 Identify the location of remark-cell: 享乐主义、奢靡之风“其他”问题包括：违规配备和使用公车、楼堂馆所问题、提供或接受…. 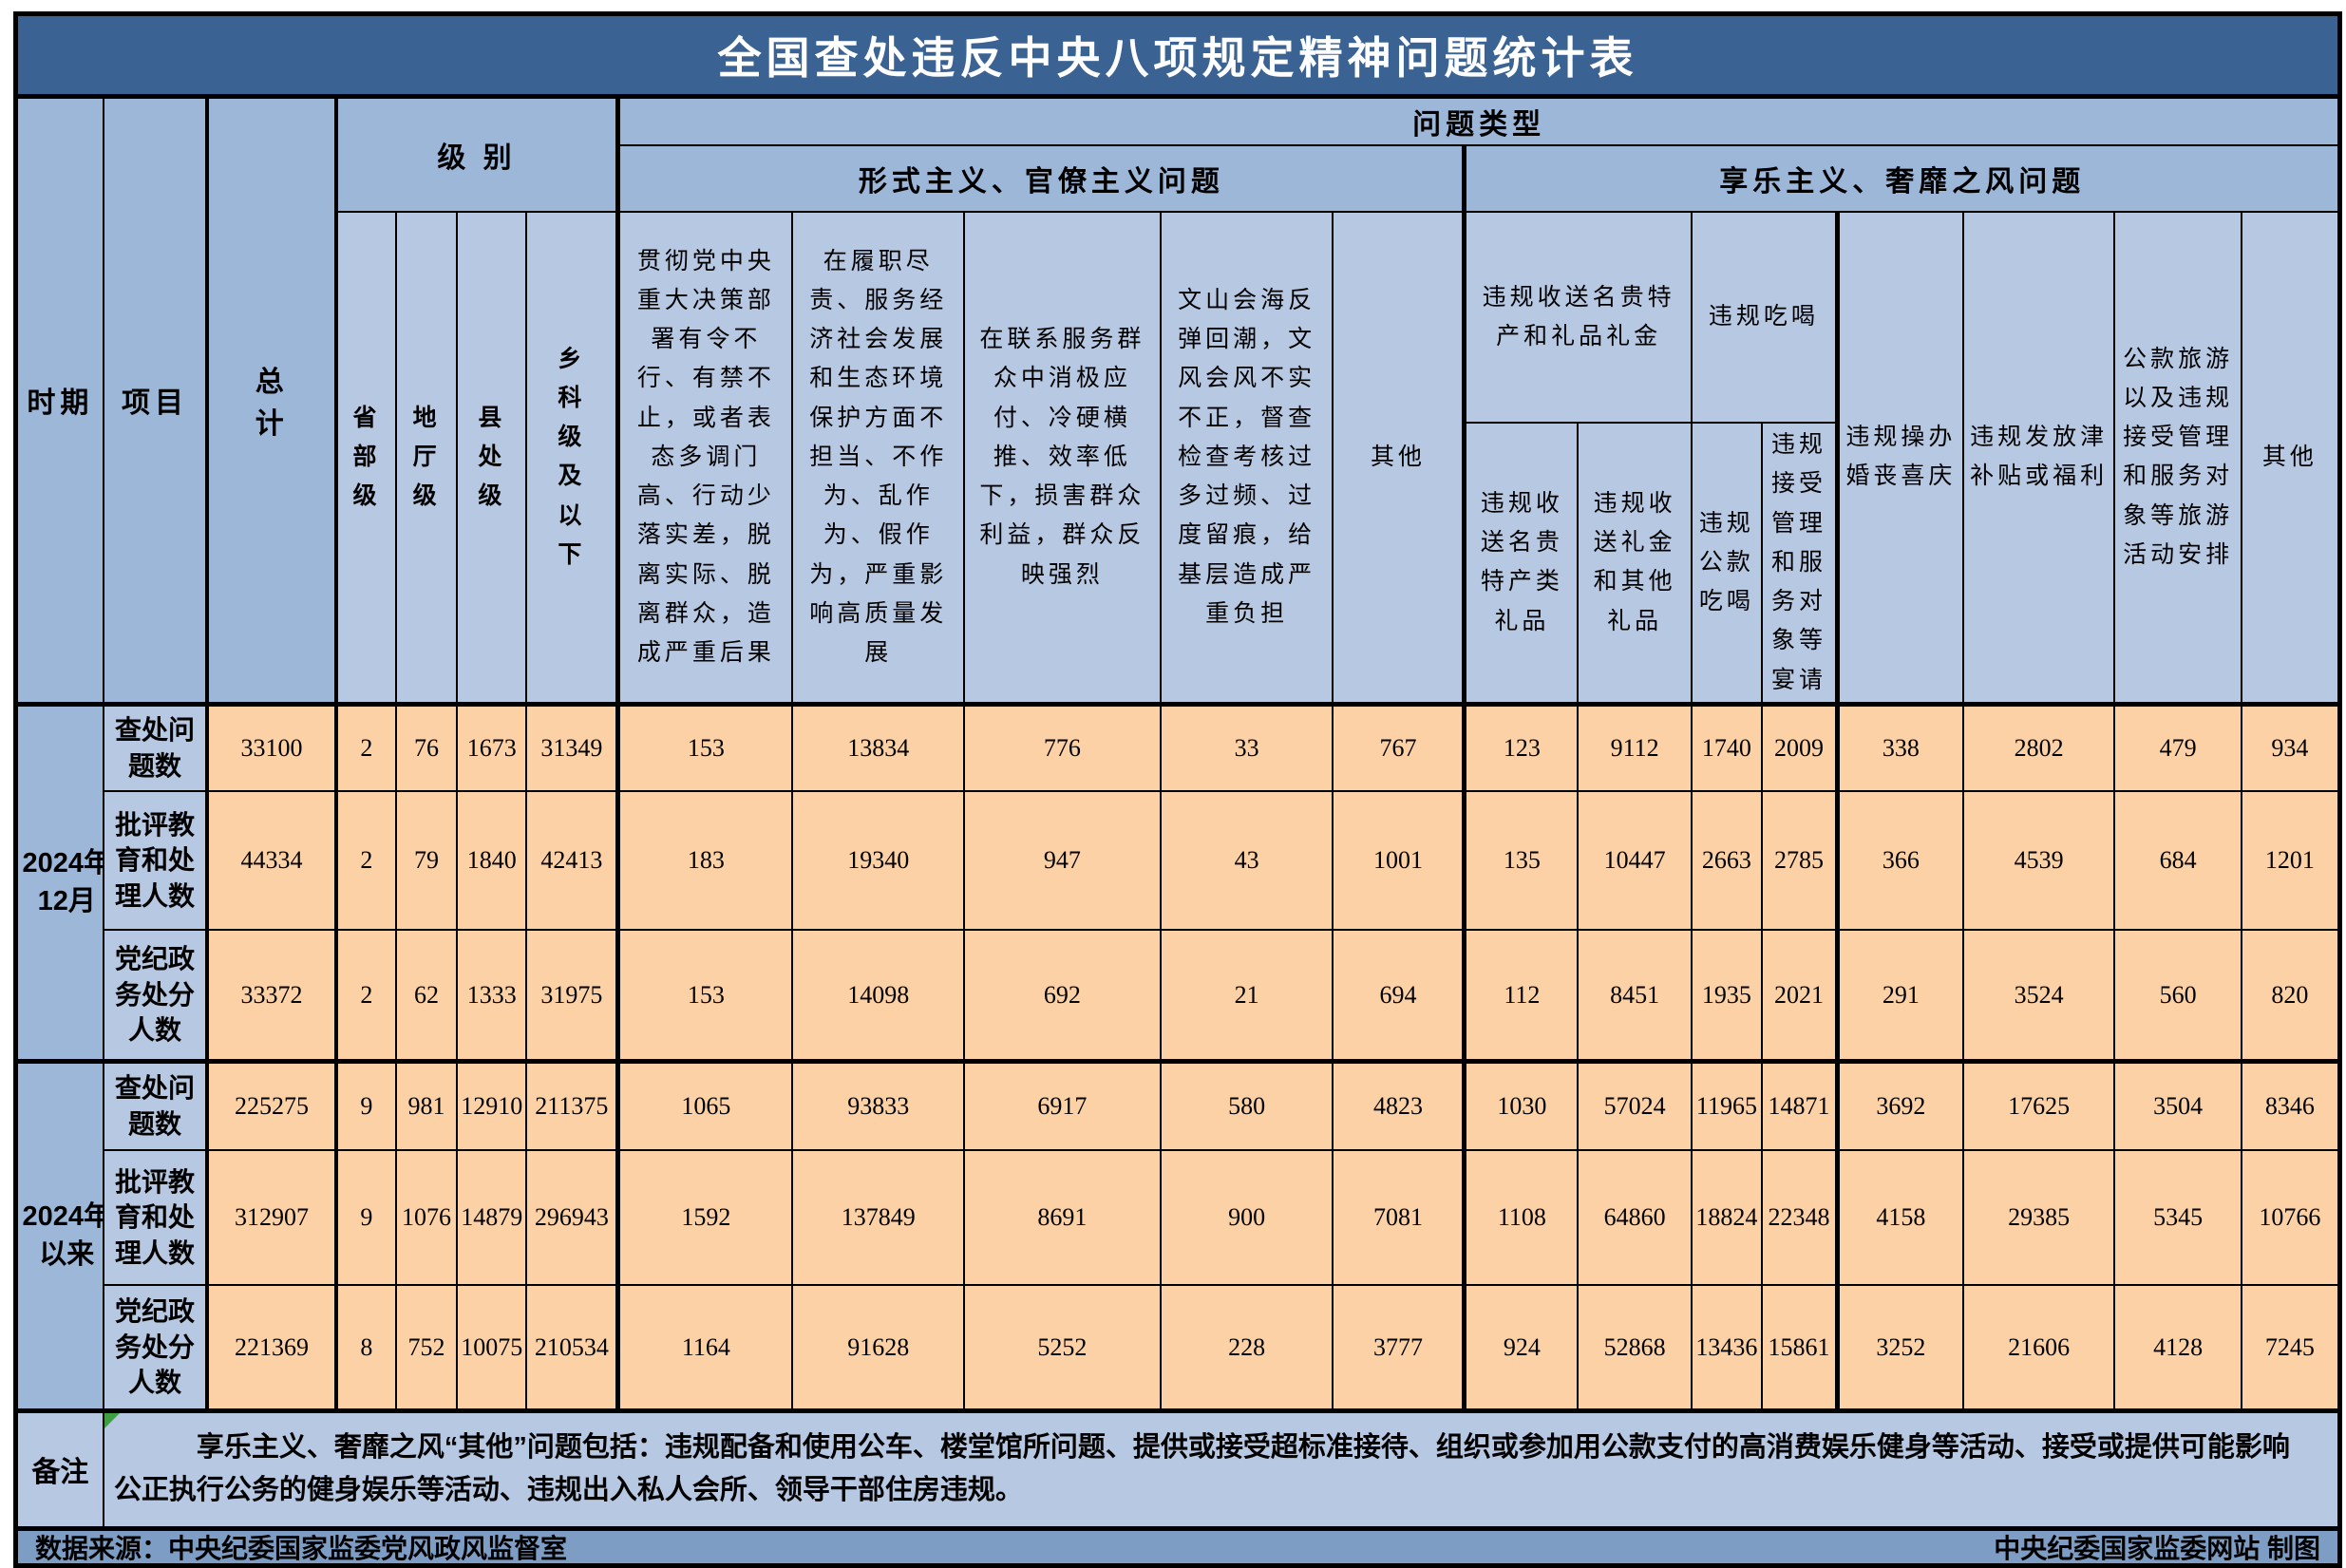
(1221, 1468).